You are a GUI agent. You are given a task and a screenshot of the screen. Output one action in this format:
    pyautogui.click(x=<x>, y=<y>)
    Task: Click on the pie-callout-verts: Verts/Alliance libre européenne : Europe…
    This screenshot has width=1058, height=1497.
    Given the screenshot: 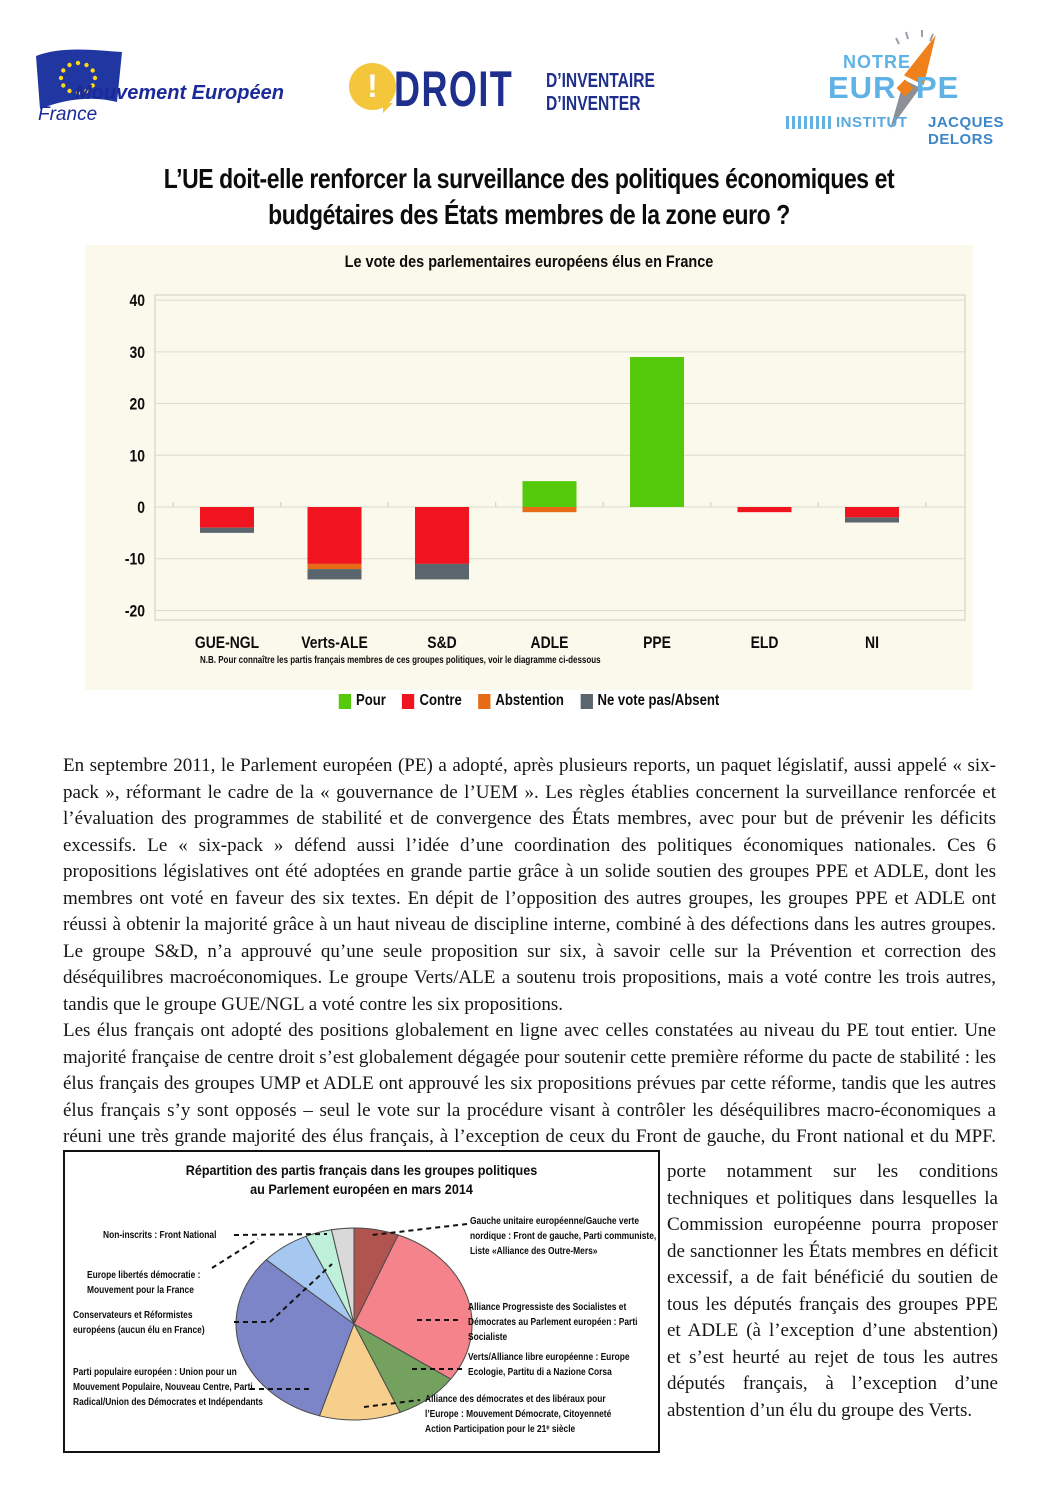 What is the action you would take?
    pyautogui.click(x=549, y=1364)
    